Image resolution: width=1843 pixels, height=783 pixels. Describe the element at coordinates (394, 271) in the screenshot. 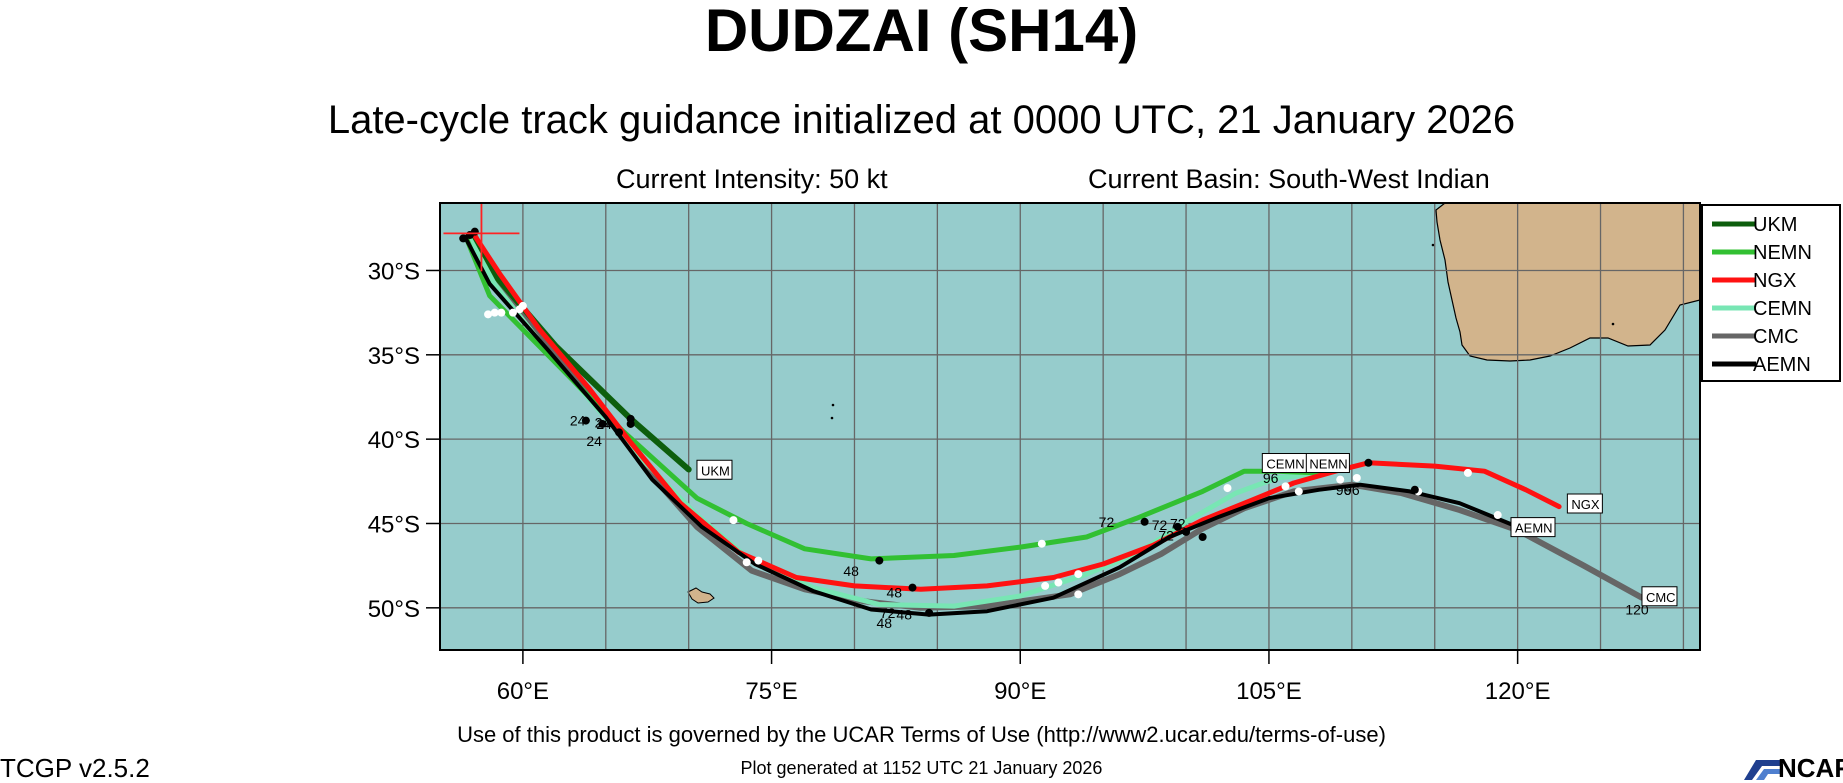

I see `lat-tick-label: 30°S` at that location.